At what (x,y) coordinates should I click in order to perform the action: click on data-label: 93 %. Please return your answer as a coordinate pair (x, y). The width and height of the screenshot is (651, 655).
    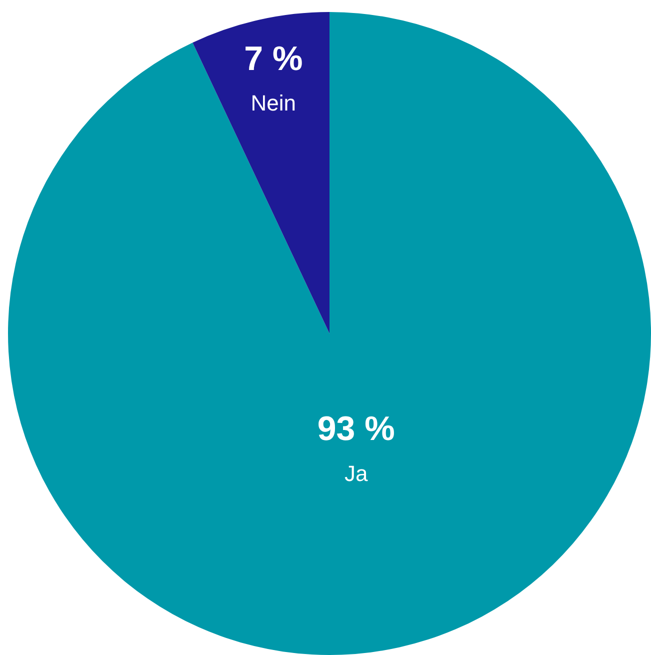
    Looking at the image, I should click on (356, 429).